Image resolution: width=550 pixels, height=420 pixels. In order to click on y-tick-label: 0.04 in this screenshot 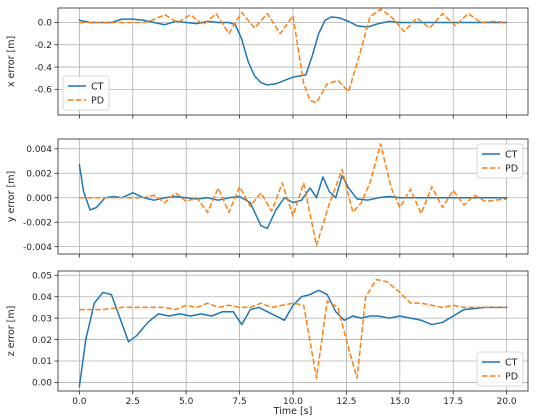, I will do `click(42, 298)`.